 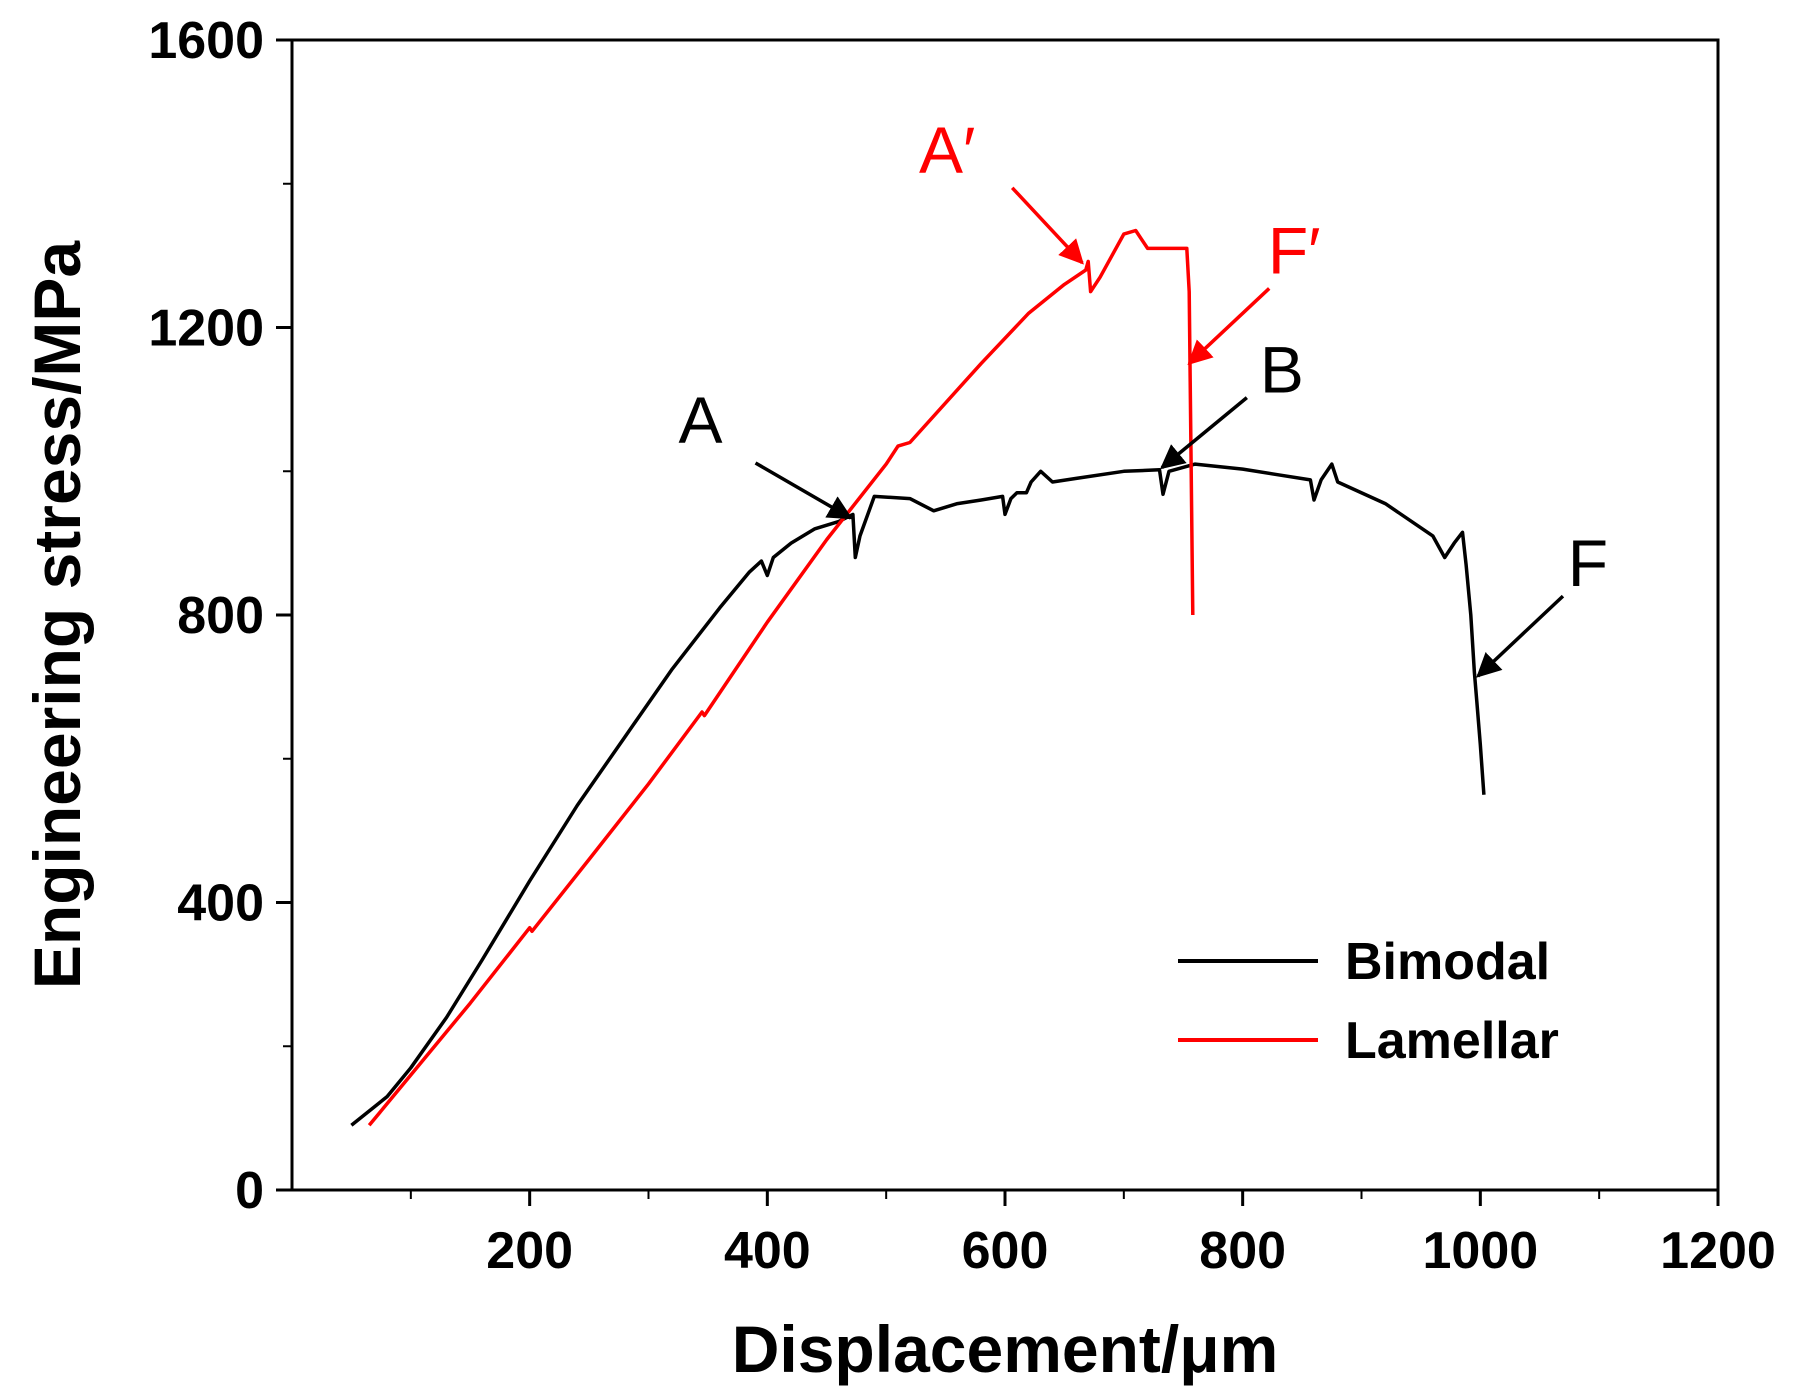 What do you see at coordinates (206, 329) in the screenshot?
I see `y-tick-label: 1200` at bounding box center [206, 329].